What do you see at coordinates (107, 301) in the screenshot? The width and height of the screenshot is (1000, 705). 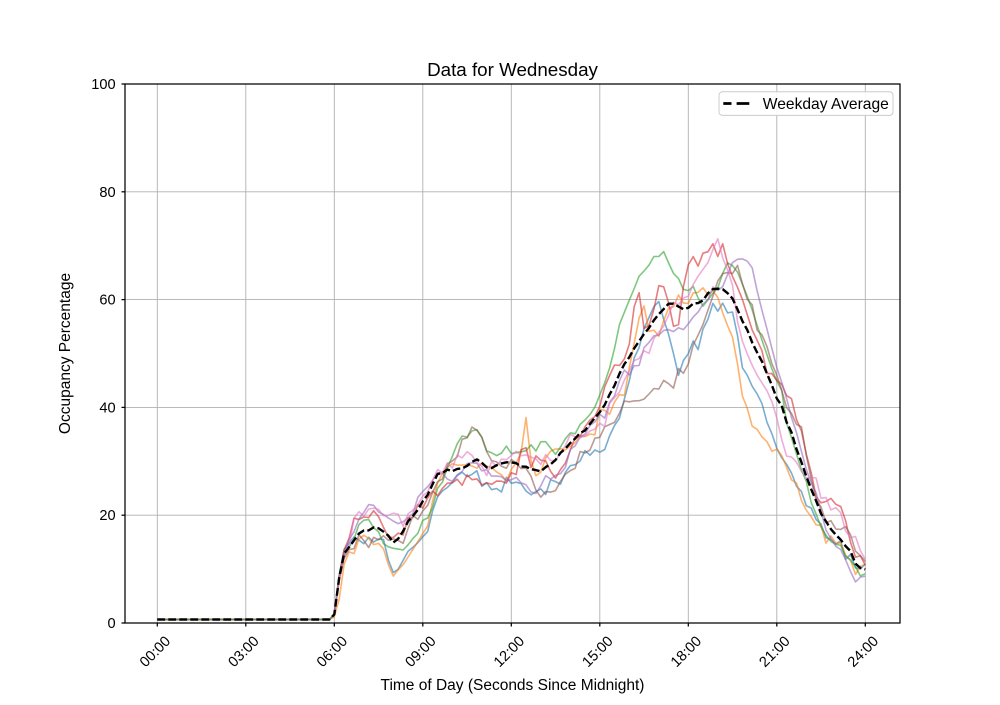 I see `svg-text: 60` at bounding box center [107, 301].